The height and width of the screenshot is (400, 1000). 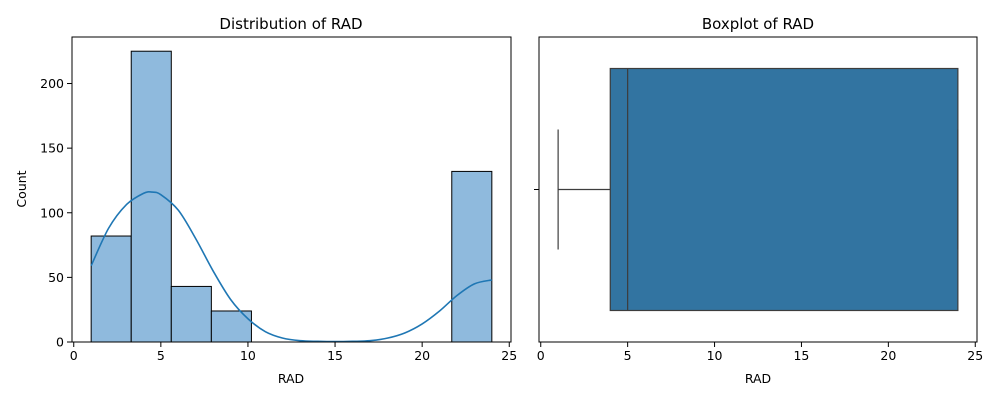 What do you see at coordinates (52, 148) in the screenshot?
I see `y-tick-label: 150` at bounding box center [52, 148].